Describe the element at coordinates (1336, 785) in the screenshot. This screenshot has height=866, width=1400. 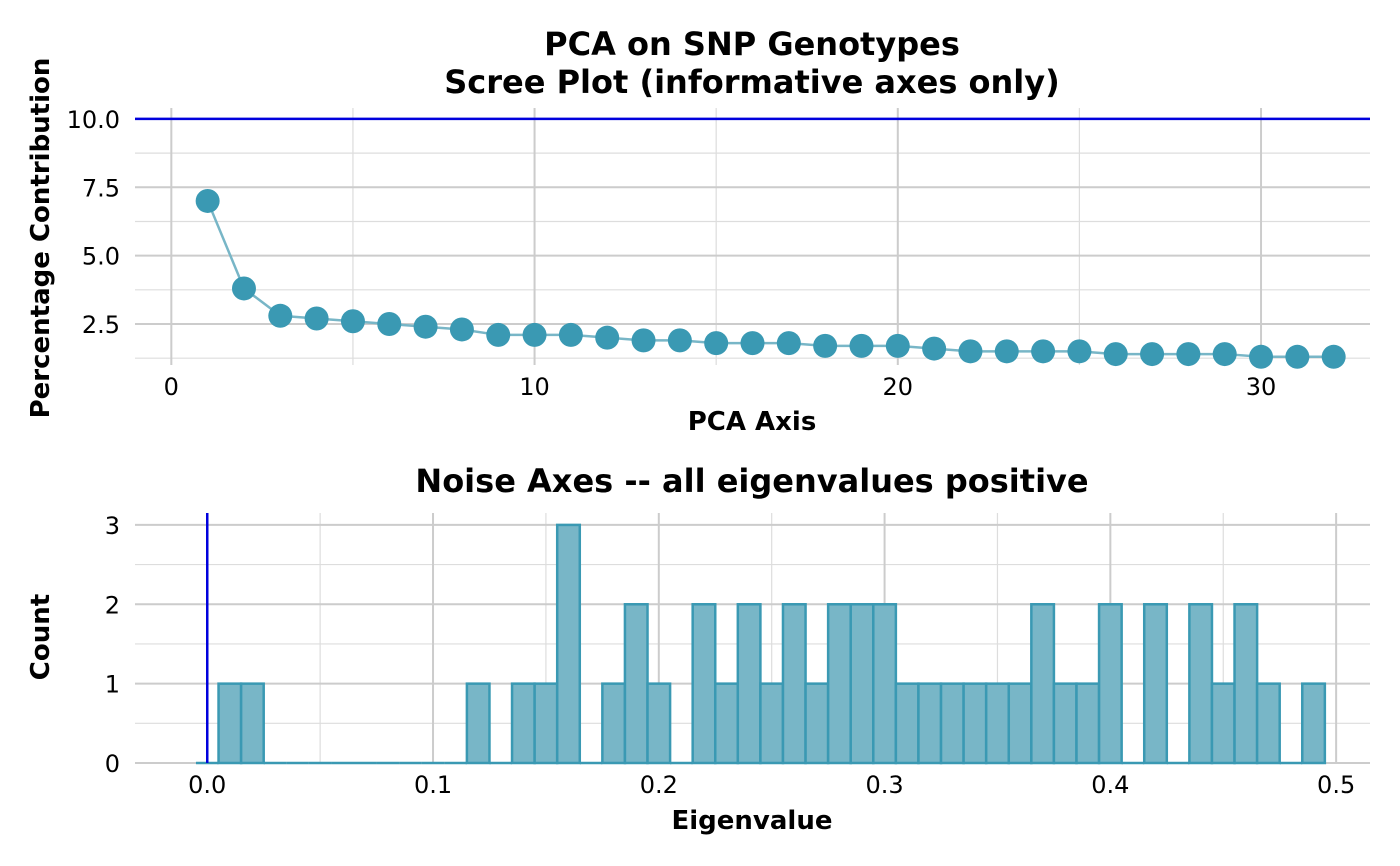
I see `histogram-x-tick-label: 0.5` at that location.